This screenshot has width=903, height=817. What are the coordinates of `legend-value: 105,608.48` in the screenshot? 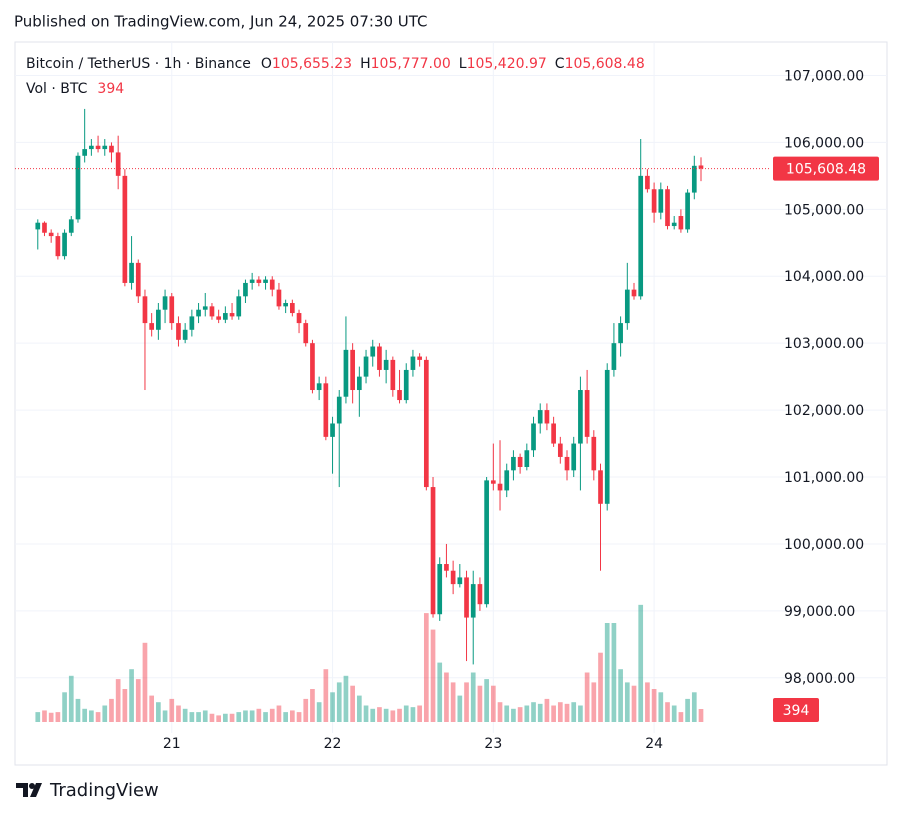 It's located at (605, 64).